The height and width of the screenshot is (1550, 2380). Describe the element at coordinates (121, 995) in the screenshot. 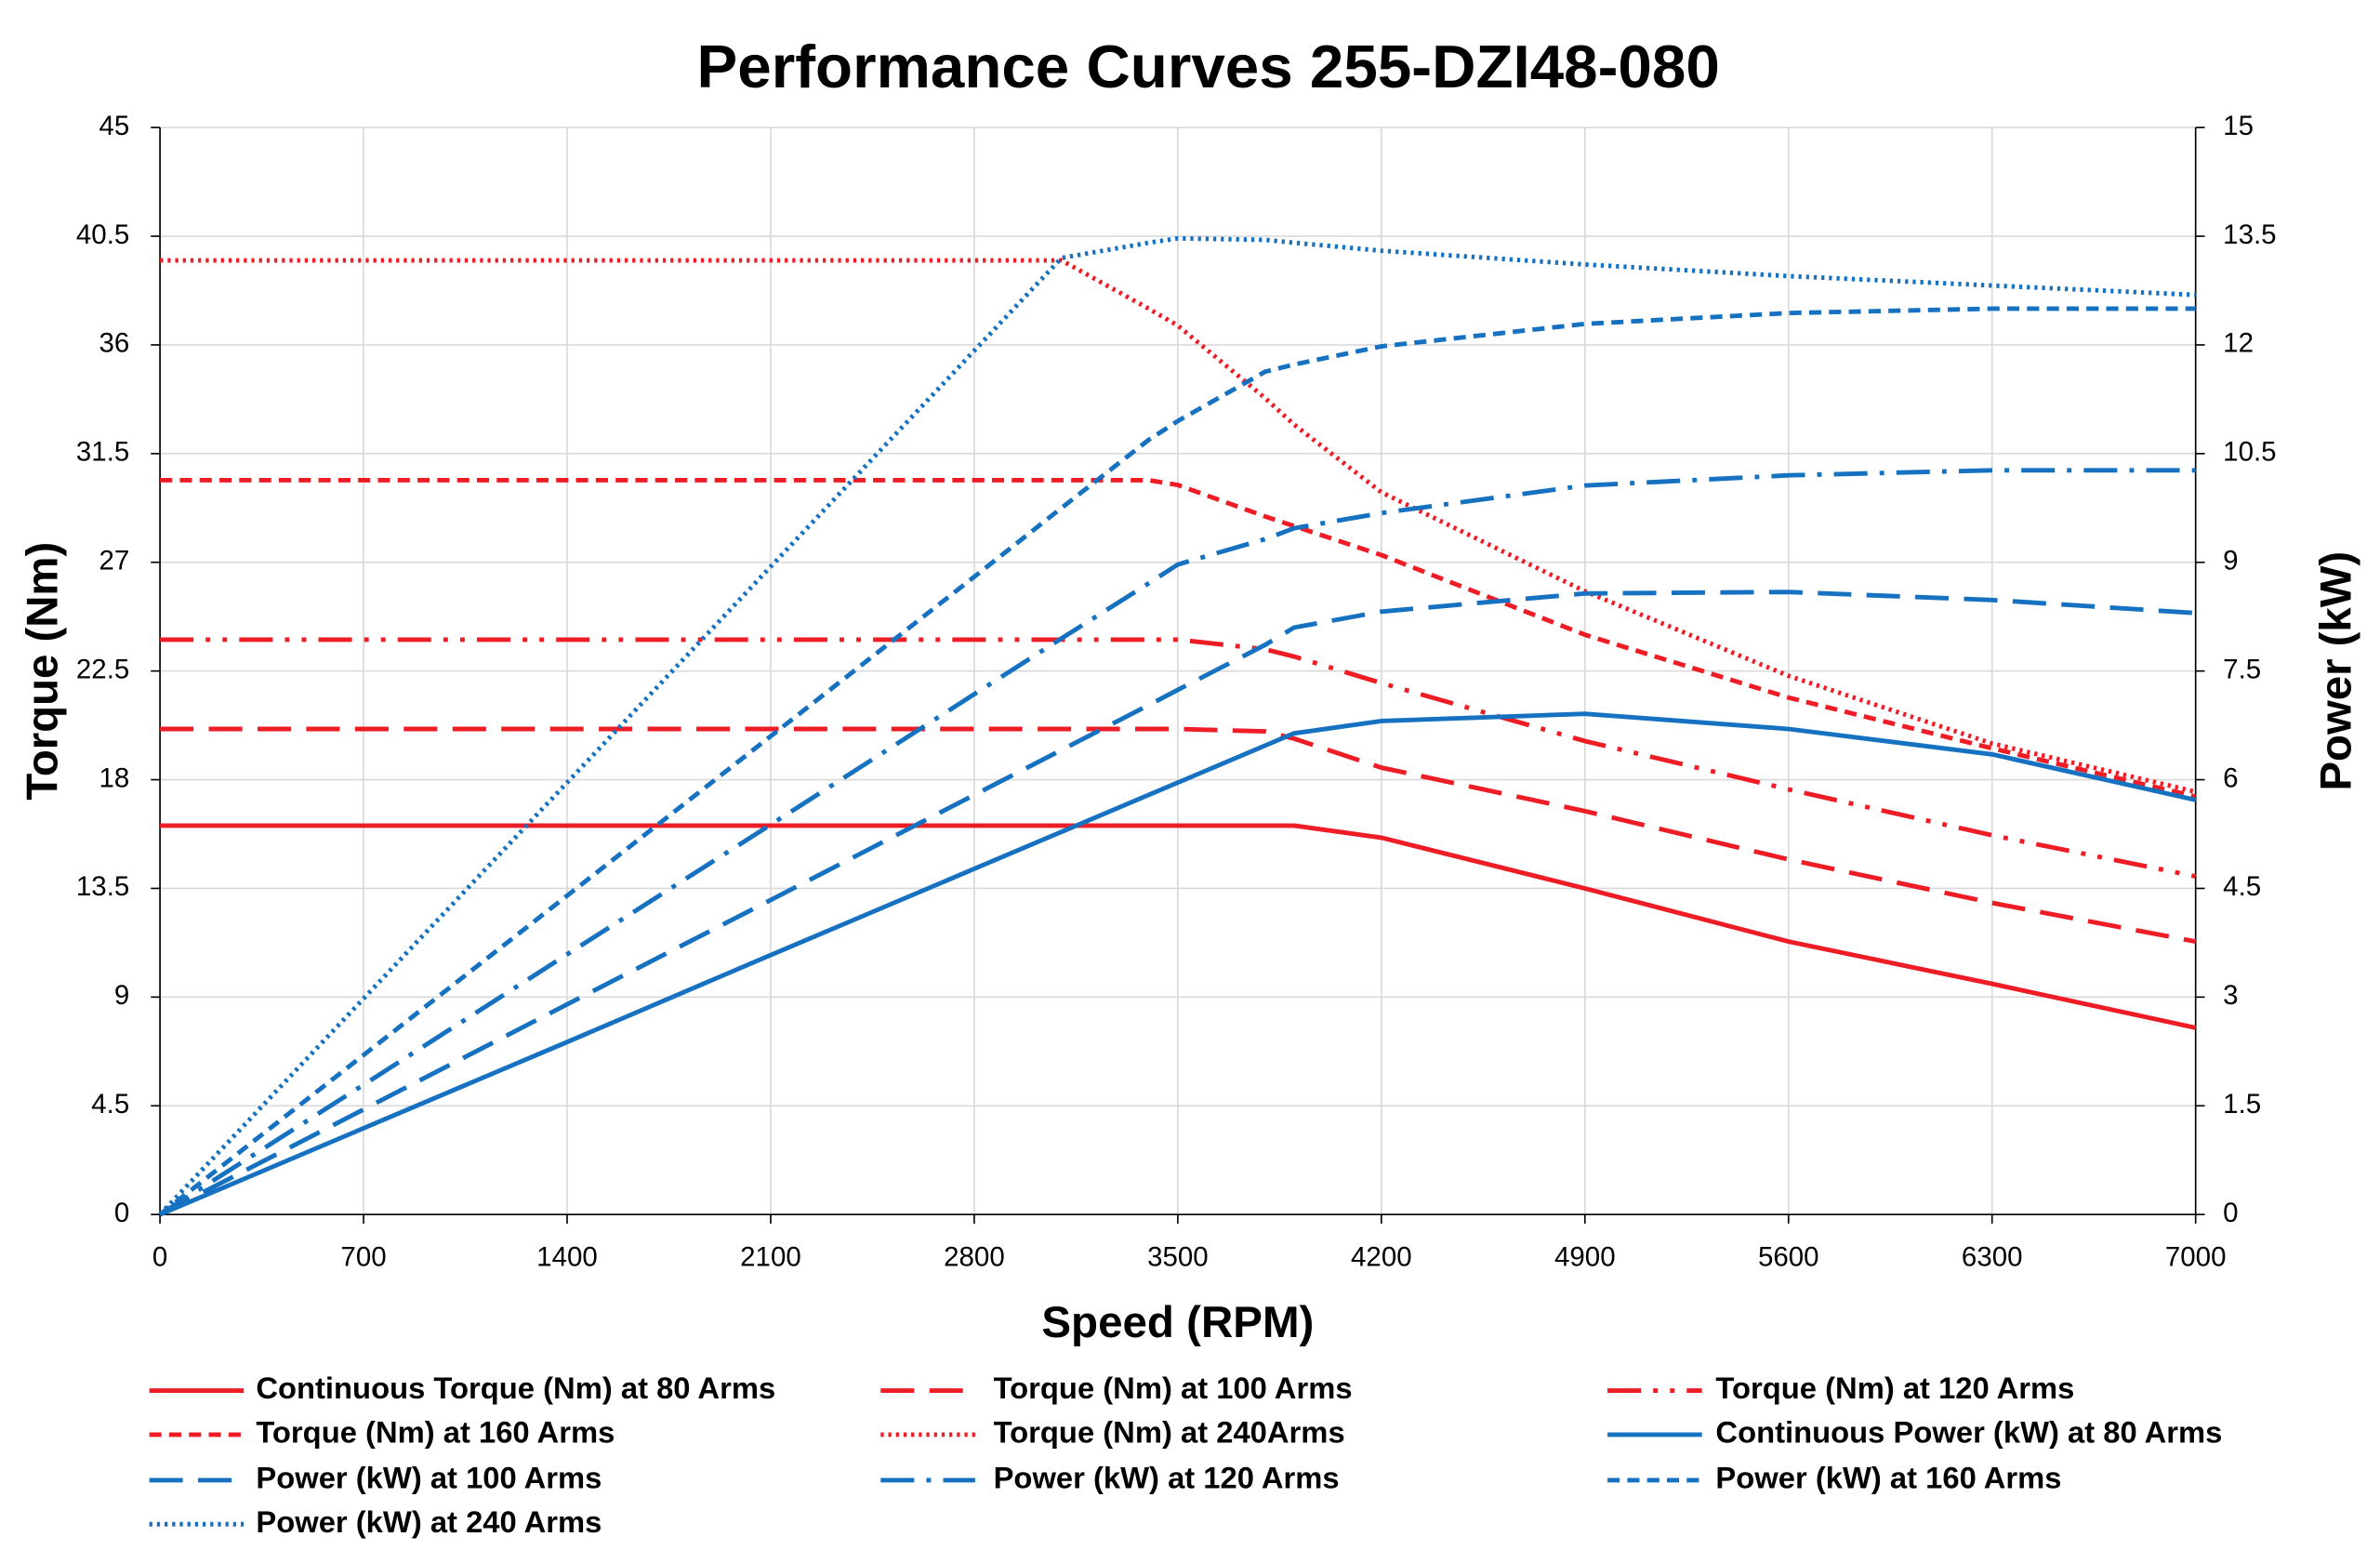

I see `y-tick-label: 9` at that location.